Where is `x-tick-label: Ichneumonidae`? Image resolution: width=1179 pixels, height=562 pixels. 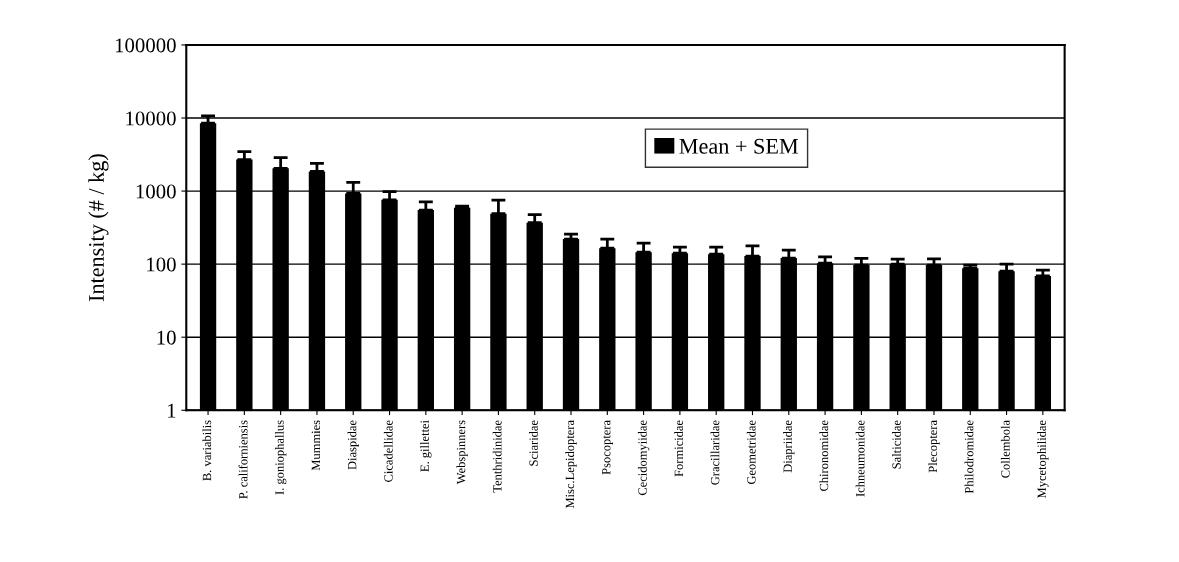
x-tick-label: Ichneumonidae is located at coordinates (860, 458).